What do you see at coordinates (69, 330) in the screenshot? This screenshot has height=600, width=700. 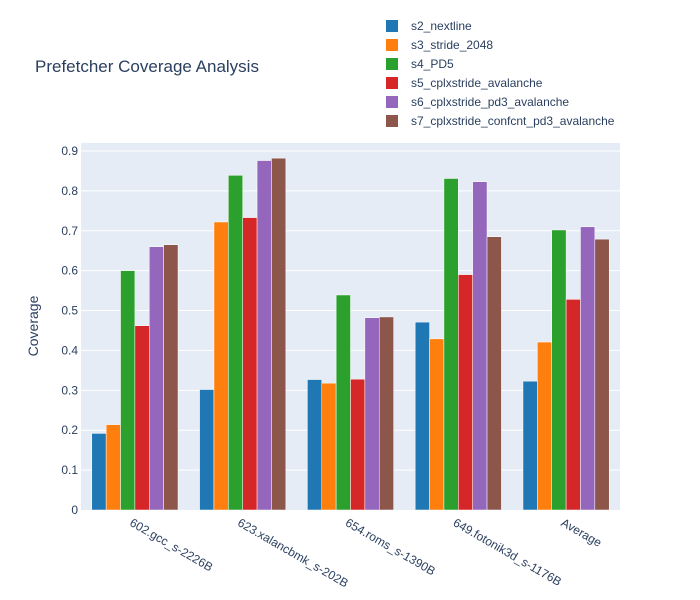 I see `y-axis-ticks: 0 0.1 0.2 0.3 0.4 0.5 0.6 0.7 0.8 0.9` at bounding box center [69, 330].